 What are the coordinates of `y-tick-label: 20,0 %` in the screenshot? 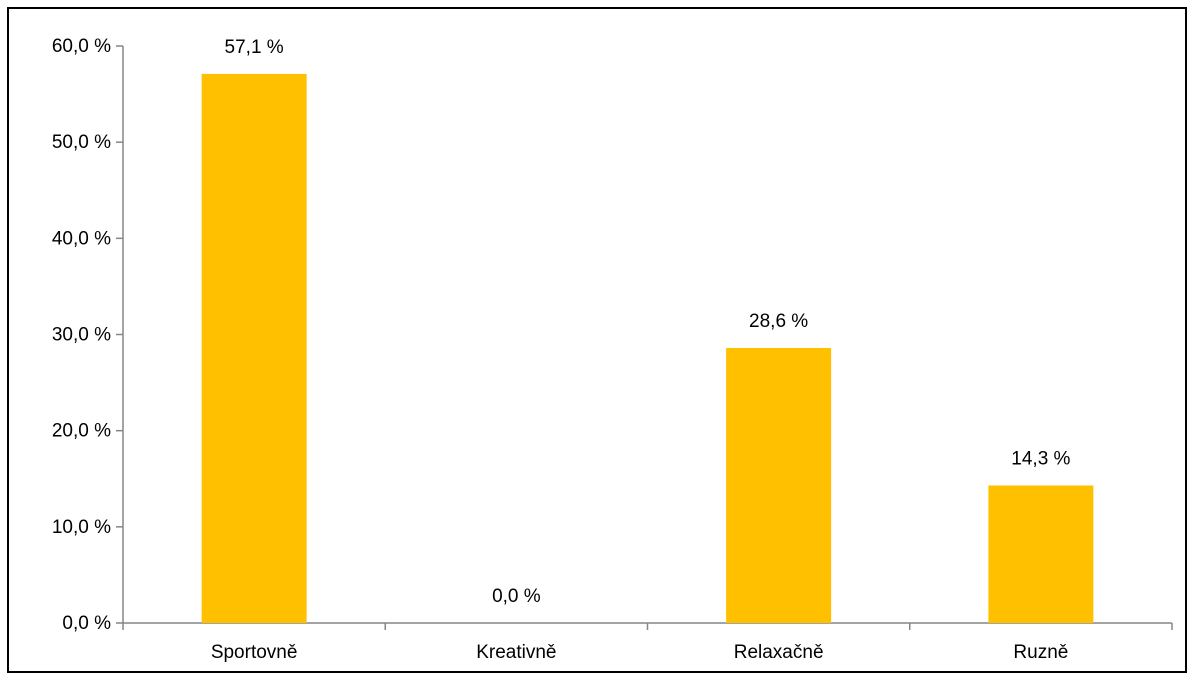 It's located at (81, 431).